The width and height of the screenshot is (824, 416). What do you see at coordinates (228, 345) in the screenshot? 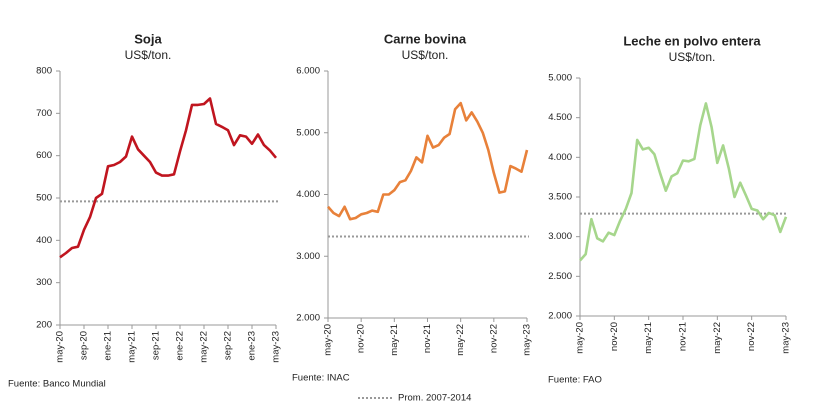
I see `x-tick-label: sep-22` at bounding box center [228, 345].